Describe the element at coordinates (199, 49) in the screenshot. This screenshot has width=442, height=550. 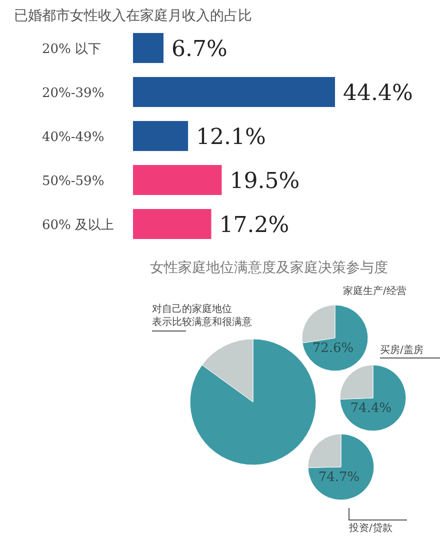
I see `data-label: 6.7%` at that location.